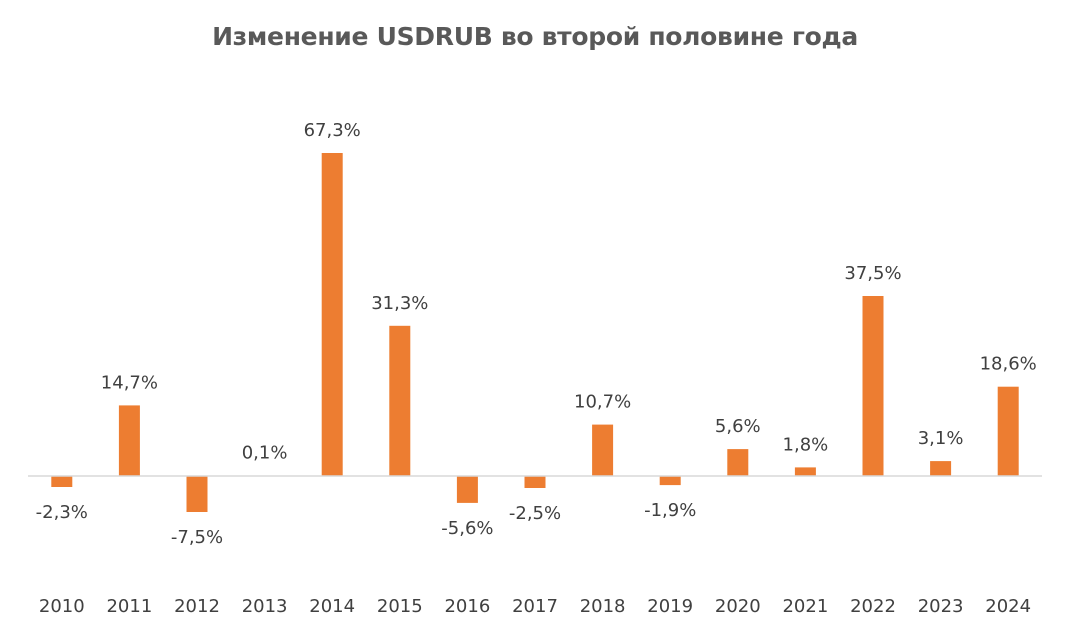 Image resolution: width=1065 pixels, height=631 pixels. What do you see at coordinates (603, 450) in the screenshot?
I see `bar-2018` at bounding box center [603, 450].